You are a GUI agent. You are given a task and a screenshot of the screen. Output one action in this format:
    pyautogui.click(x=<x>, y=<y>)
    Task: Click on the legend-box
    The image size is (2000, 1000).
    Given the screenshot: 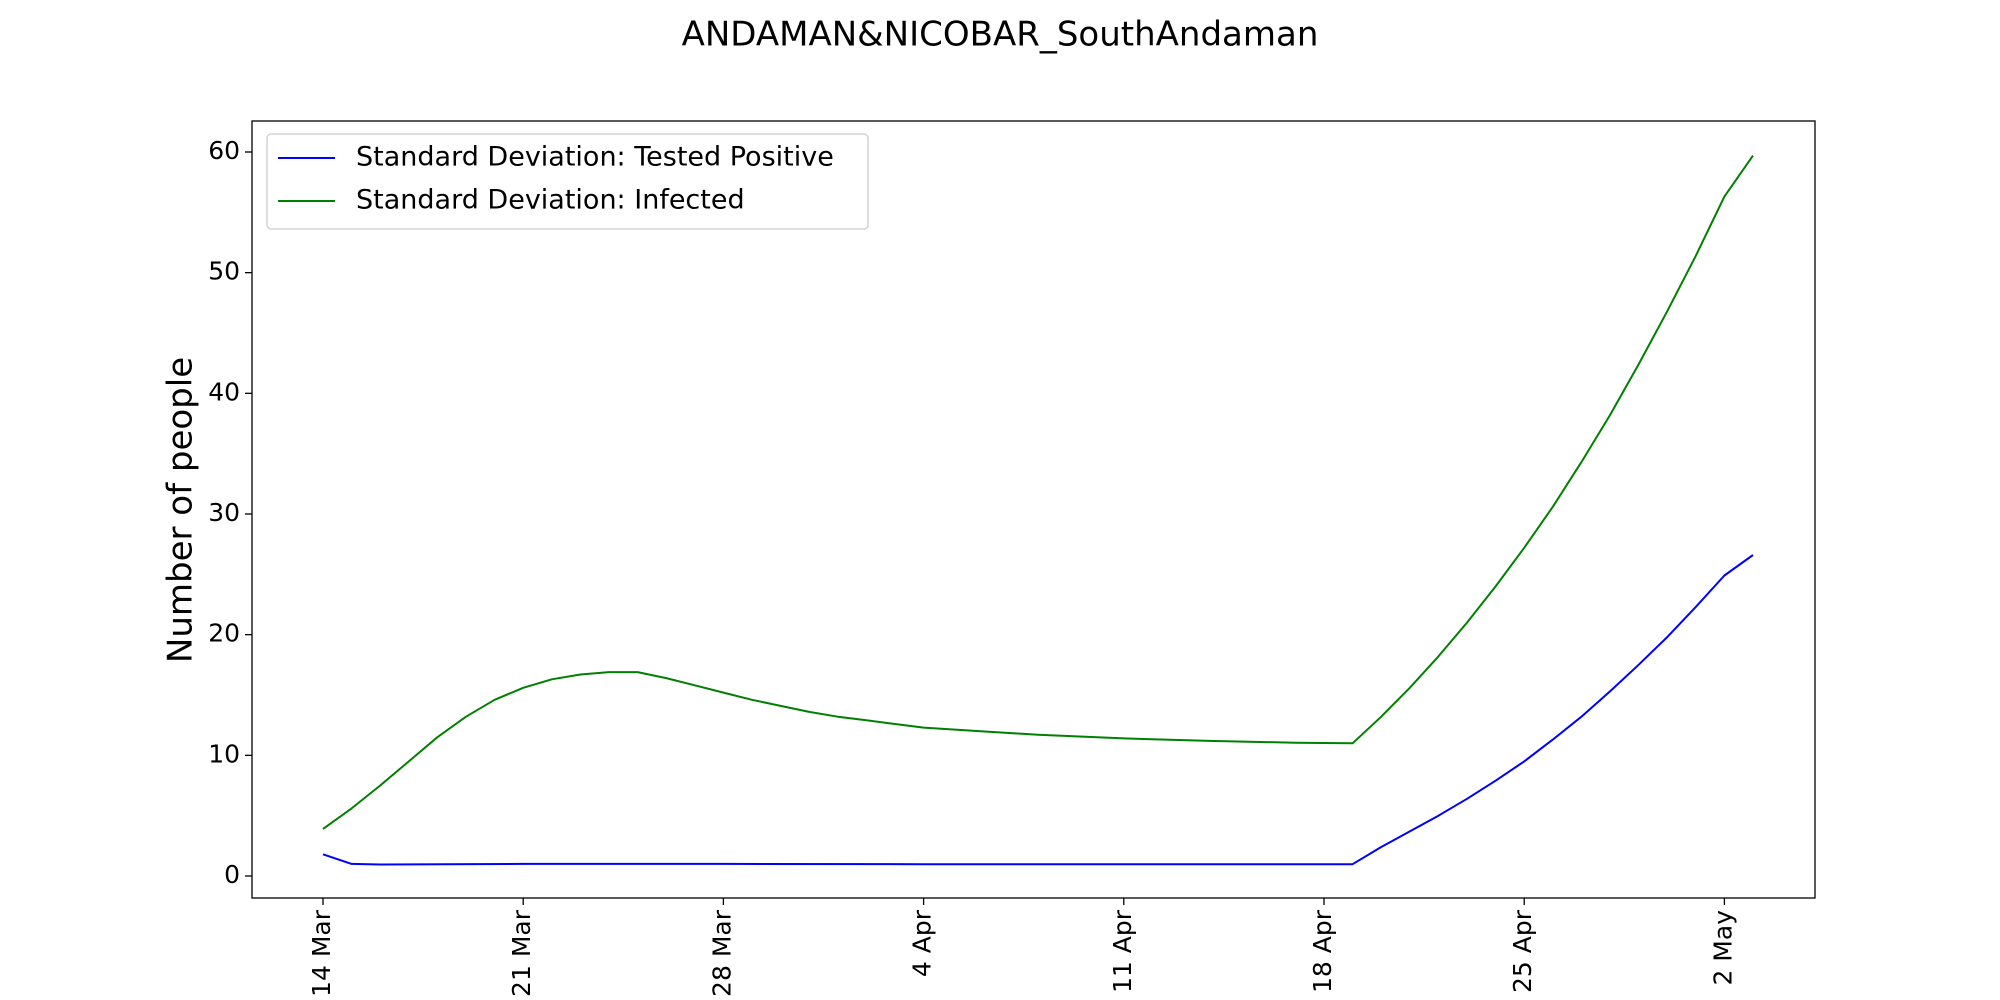 What is the action you would take?
    pyautogui.click(x=567, y=181)
    